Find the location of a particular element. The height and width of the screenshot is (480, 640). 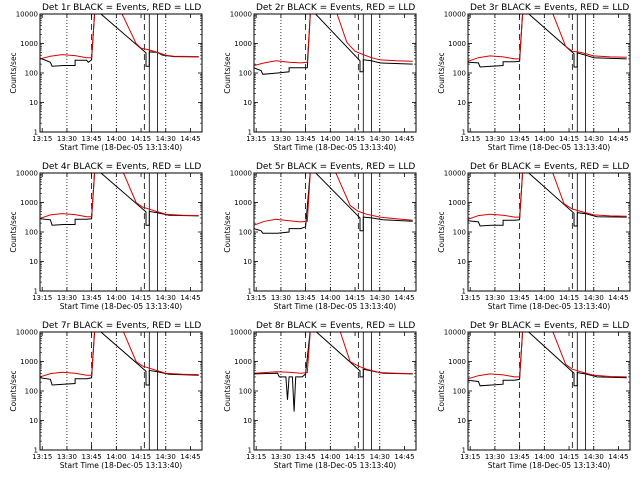

panel-title: Det 6r BLACK = Events, RED = LLD is located at coordinates (549, 167).